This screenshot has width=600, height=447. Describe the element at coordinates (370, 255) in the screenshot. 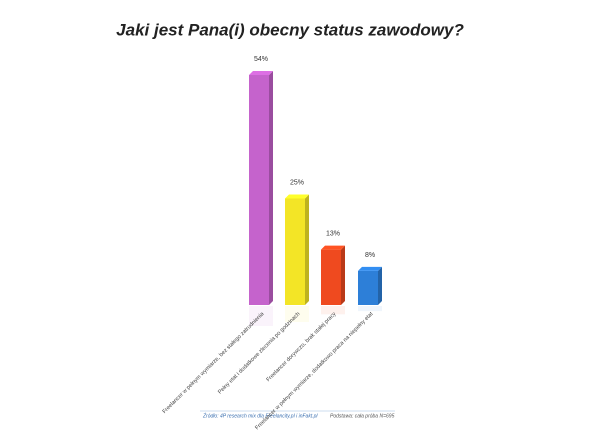

I see `value-label: 8%` at that location.